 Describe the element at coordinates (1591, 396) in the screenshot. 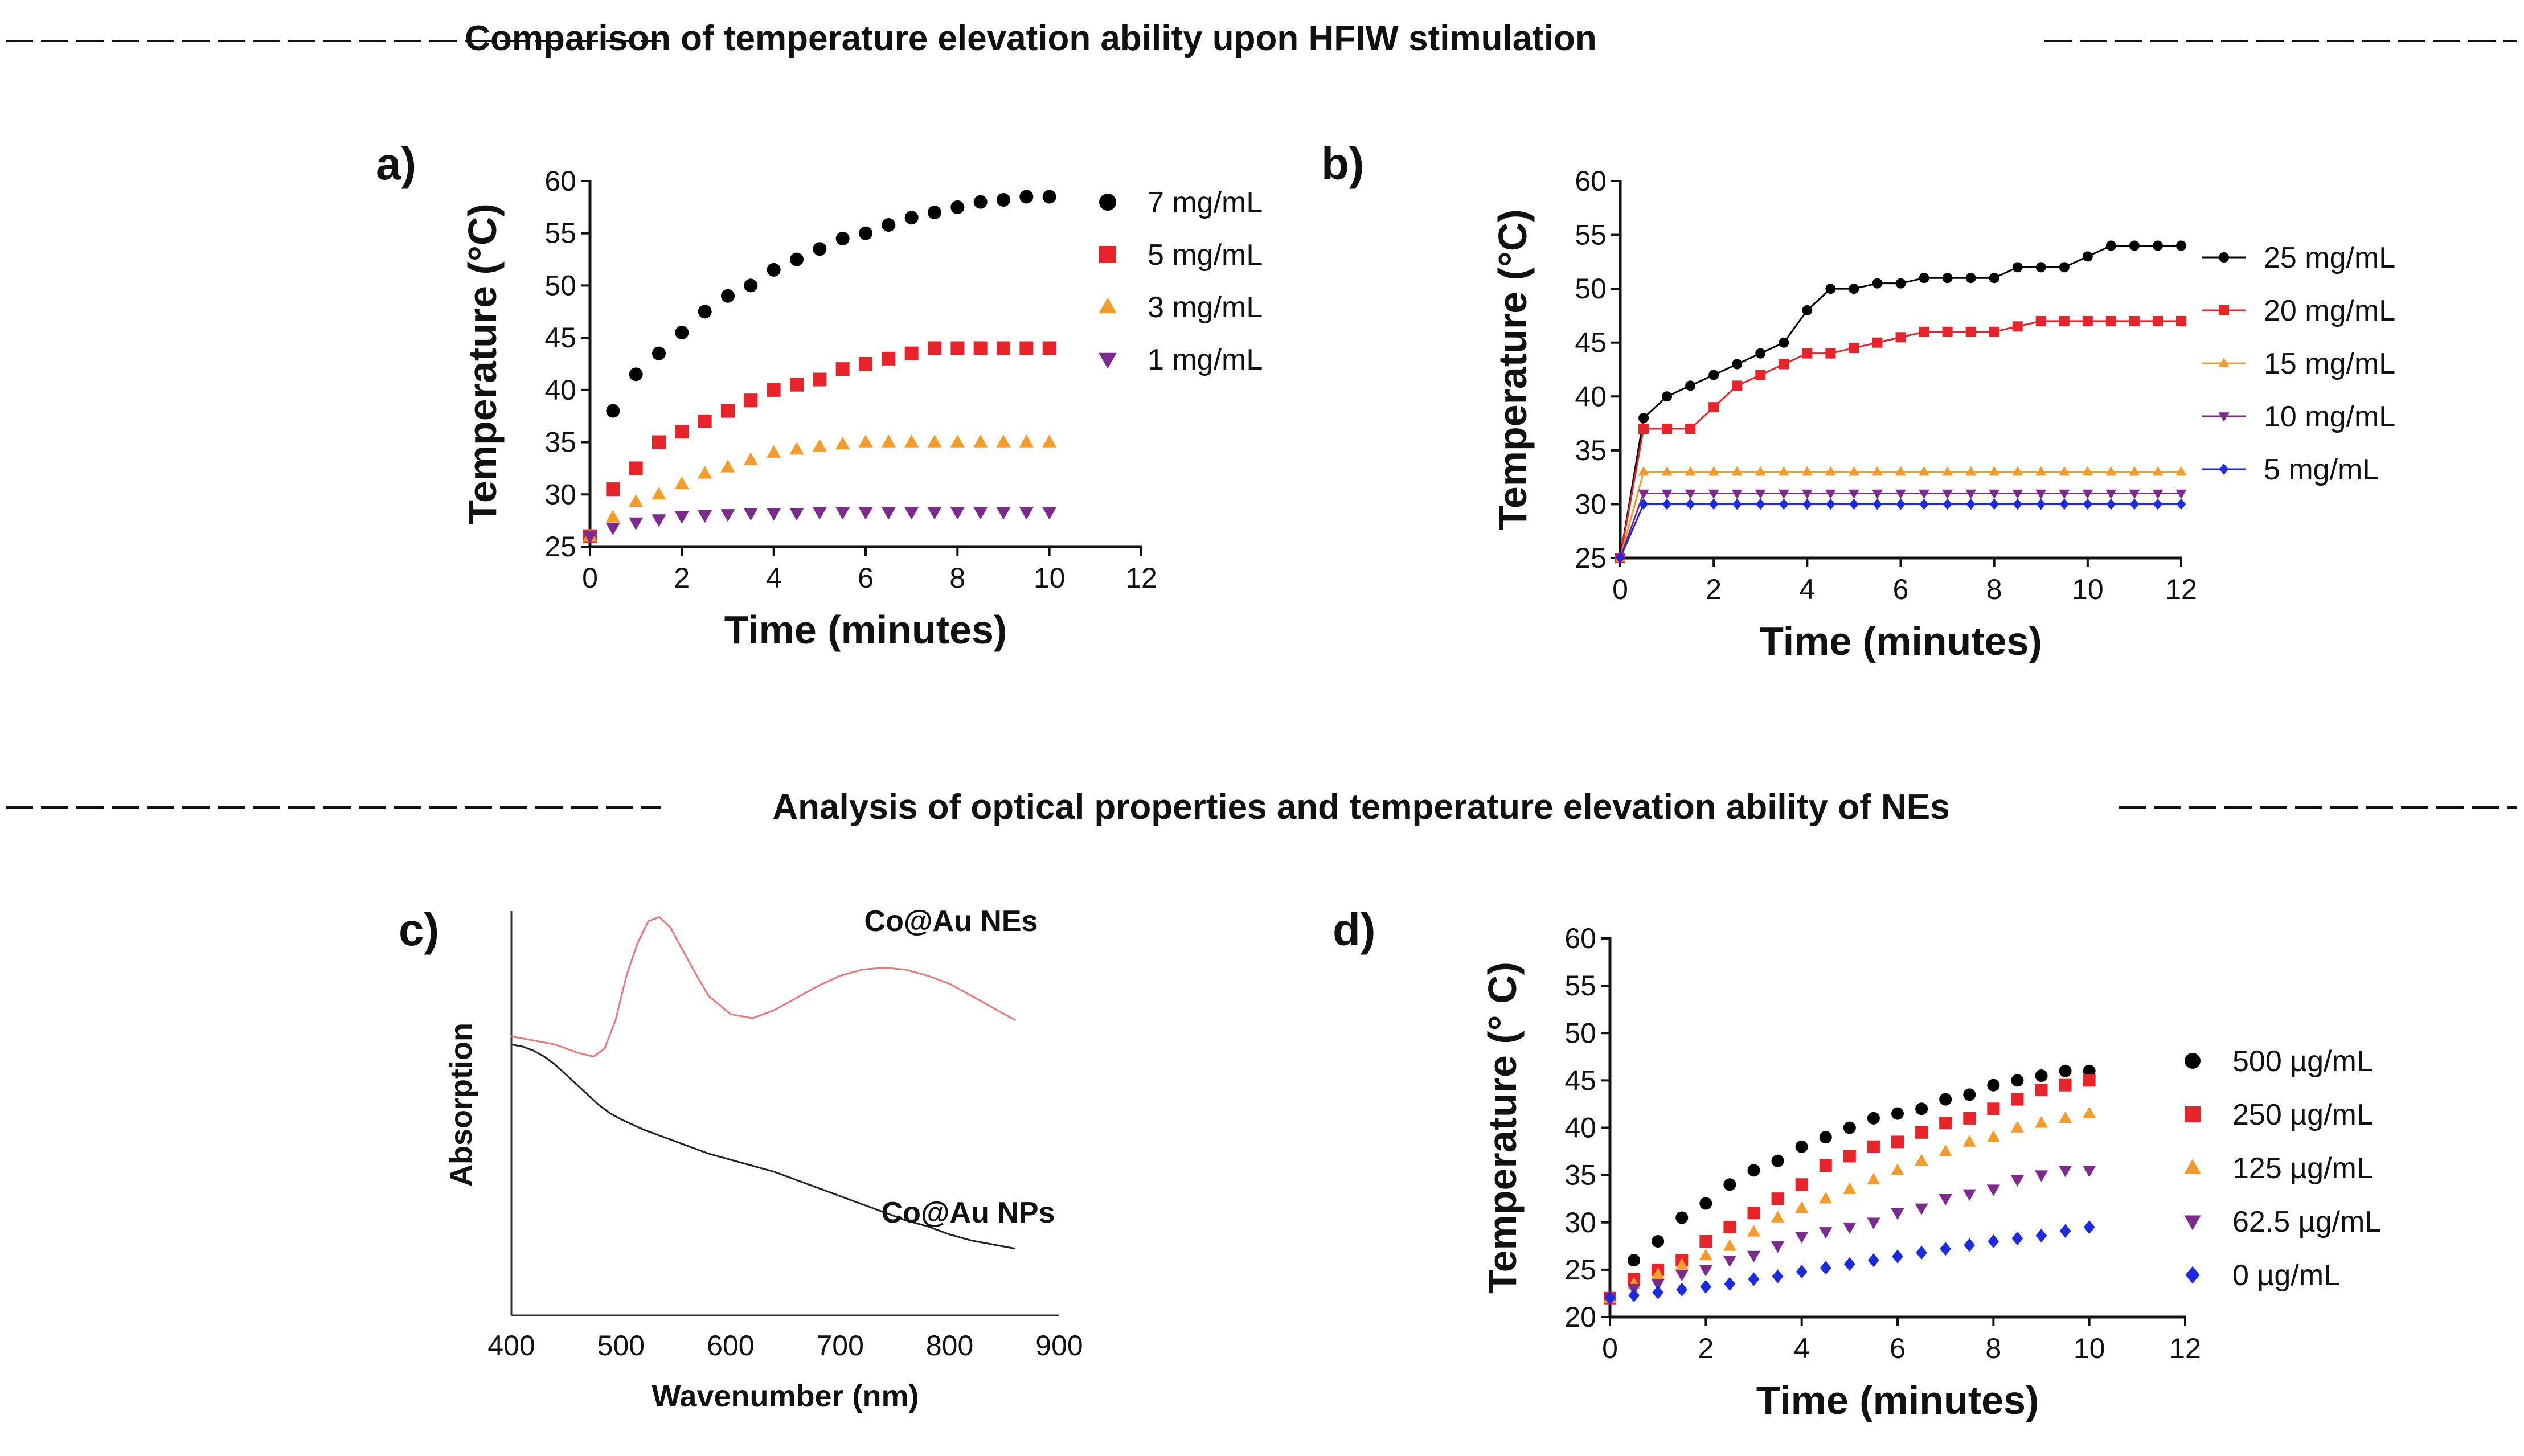

I see `y-tick-label: 40` at that location.